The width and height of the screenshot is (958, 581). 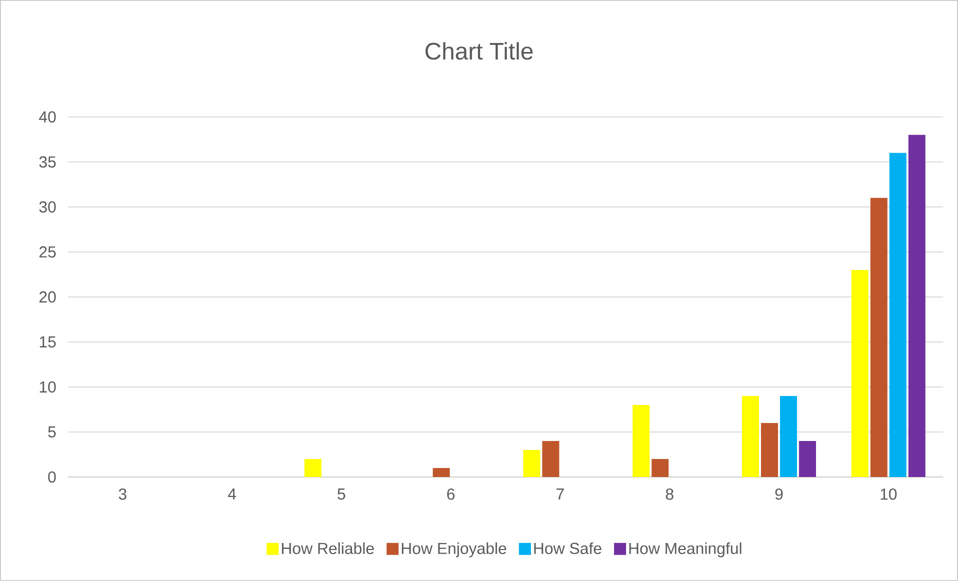 What do you see at coordinates (232, 494) in the screenshot?
I see `x-tick-label: 4` at bounding box center [232, 494].